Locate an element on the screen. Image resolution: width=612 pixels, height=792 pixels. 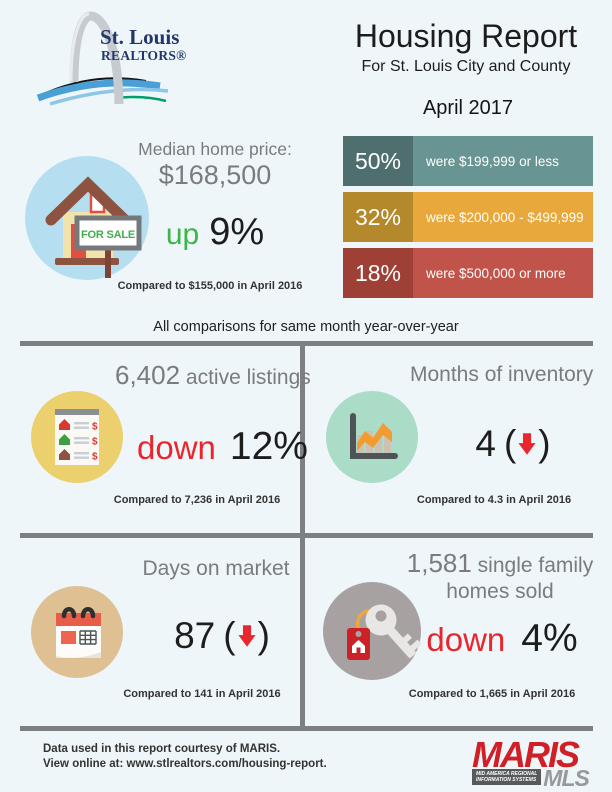
price-bar-row: 50% were $199,999 or less is located at coordinates (468, 161).